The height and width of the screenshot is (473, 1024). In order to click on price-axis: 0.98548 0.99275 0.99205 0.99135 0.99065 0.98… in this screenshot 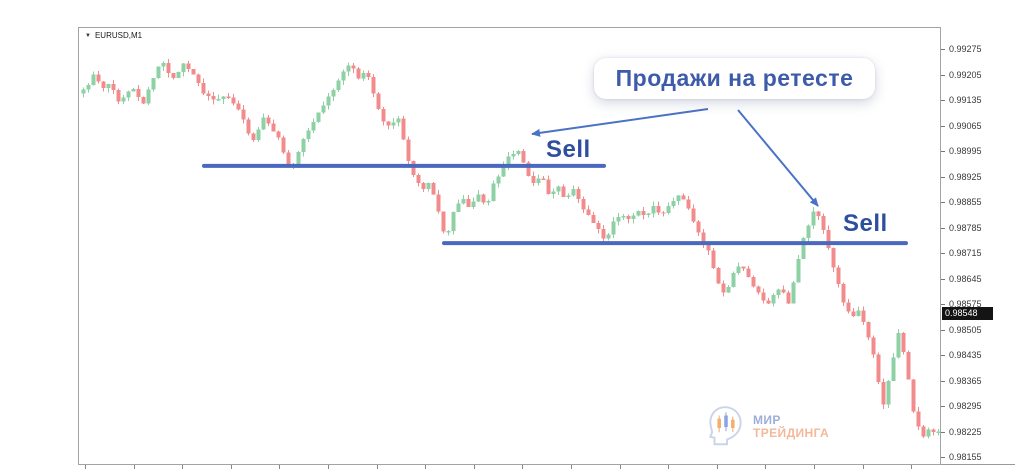, I will do `click(982, 246)`.